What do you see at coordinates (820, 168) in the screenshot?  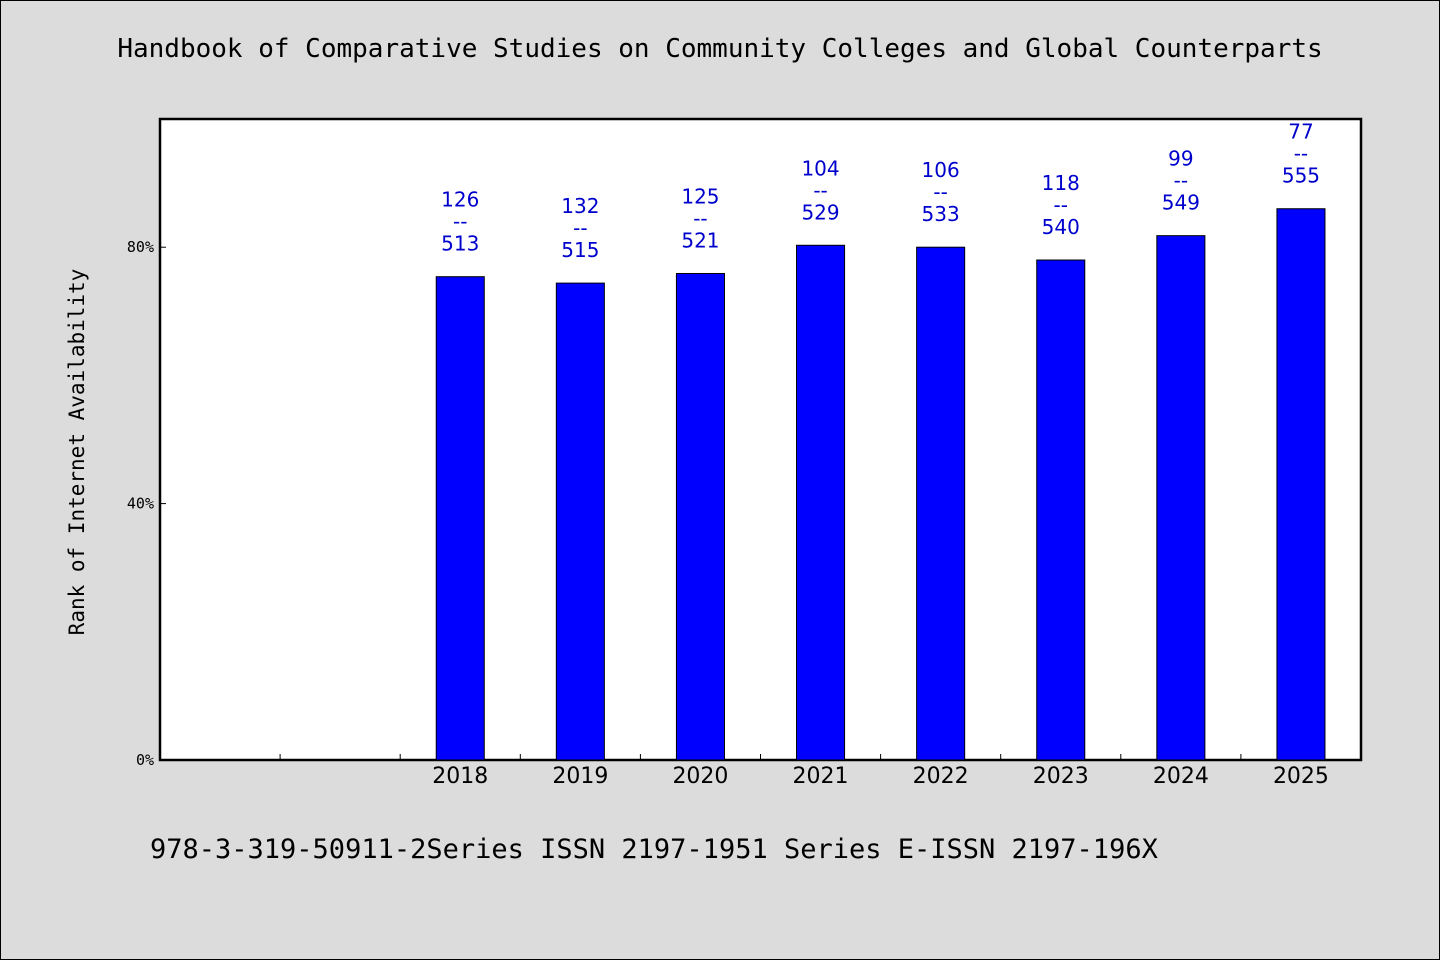 I see `data-label-2021: 104` at bounding box center [820, 168].